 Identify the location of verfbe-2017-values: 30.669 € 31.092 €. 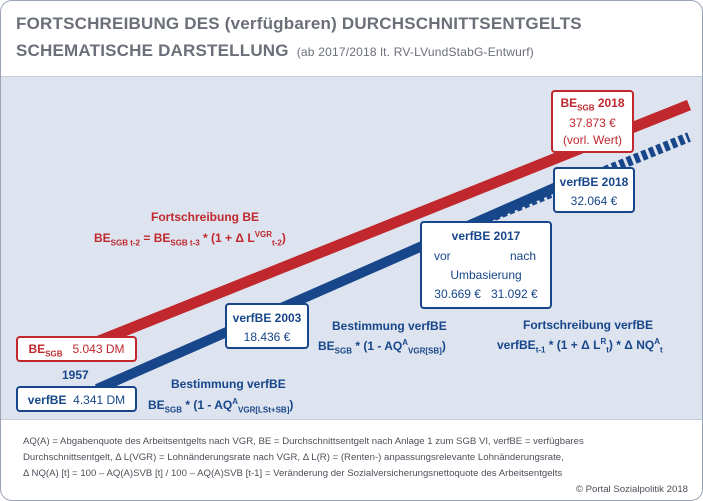
(486, 294).